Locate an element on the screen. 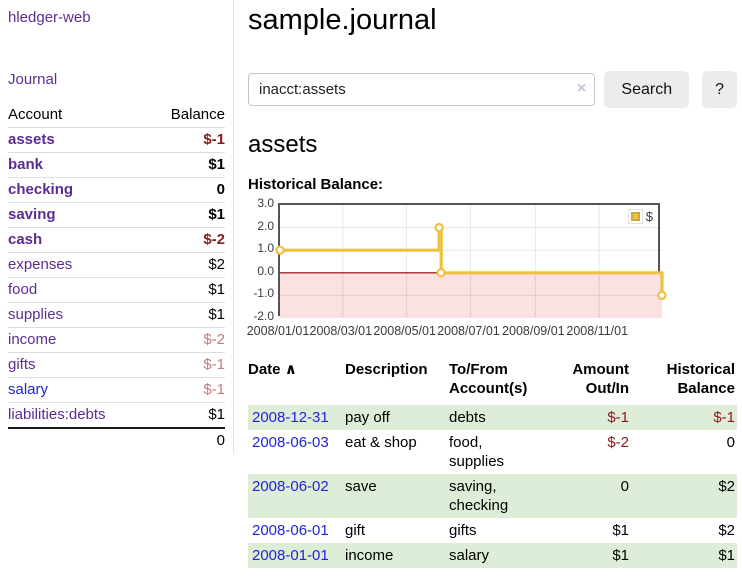 The height and width of the screenshot is (582, 742). brand: hledger-web is located at coordinates (116, 17).